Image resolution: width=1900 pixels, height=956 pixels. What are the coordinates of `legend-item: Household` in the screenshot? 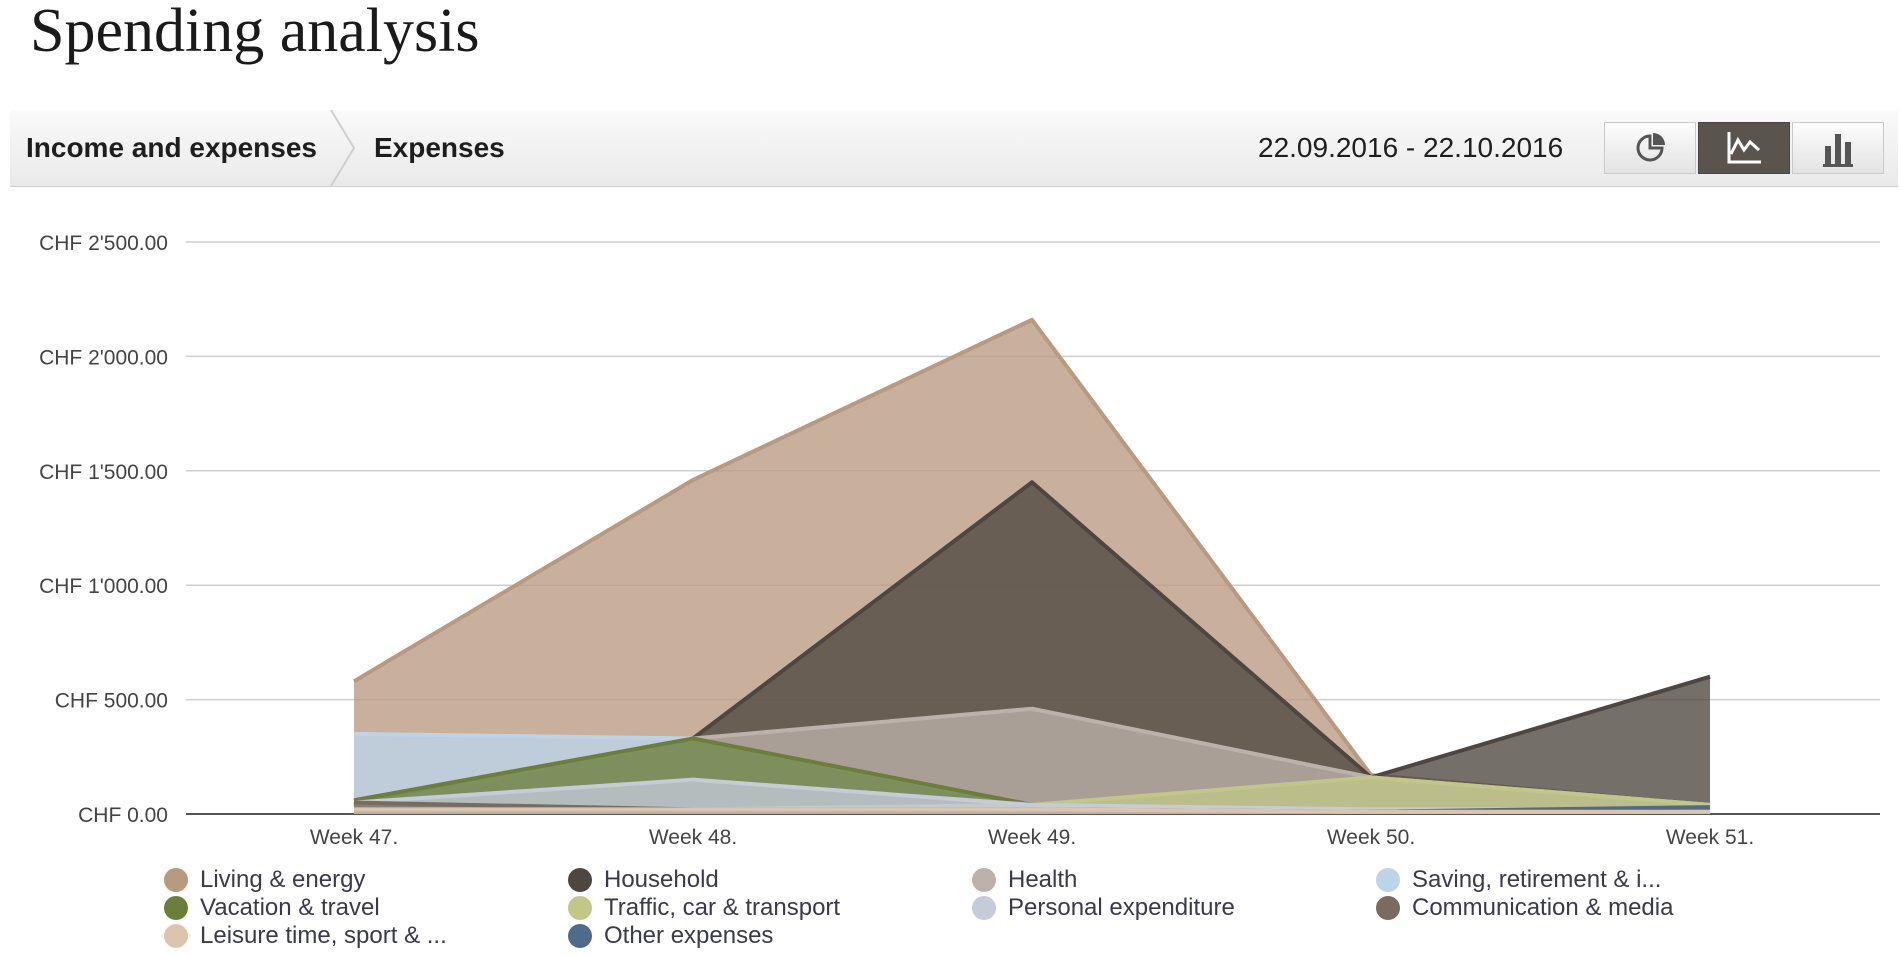 It's located at (643, 880).